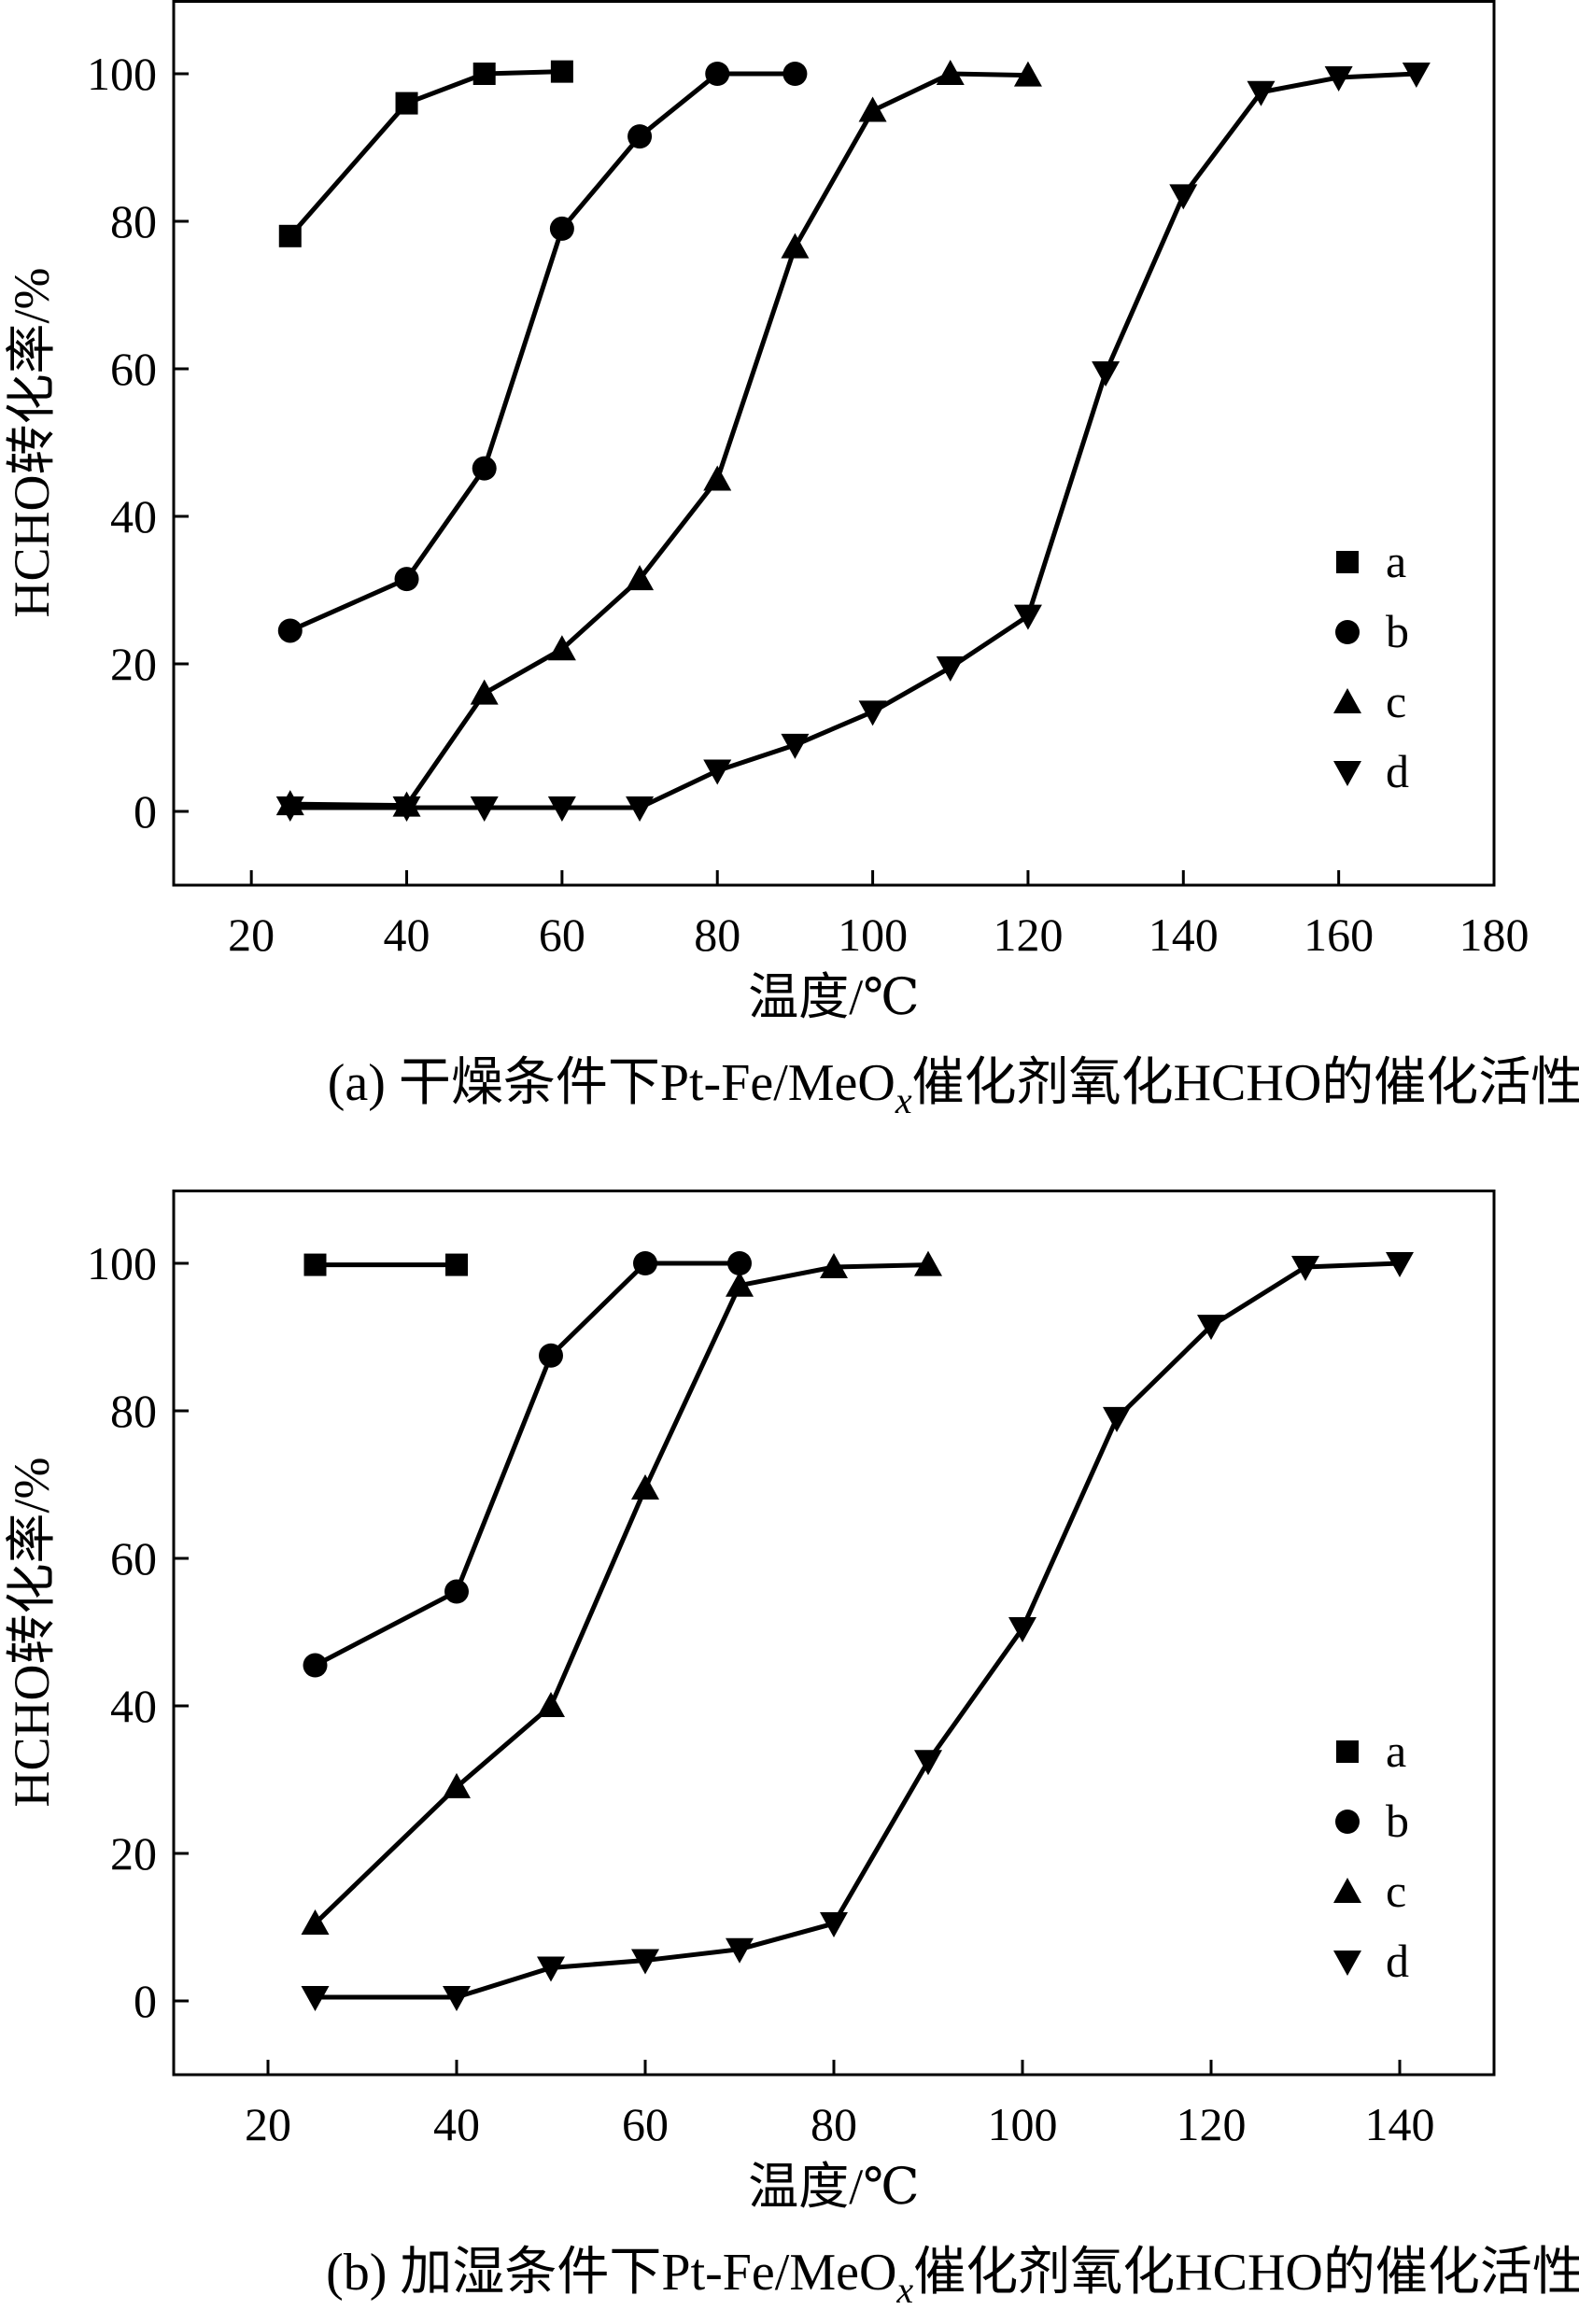 This screenshot has width=1579, height=2324. What do you see at coordinates (646, 2124) in the screenshot?
I see `x-tick-label: 60` at bounding box center [646, 2124].